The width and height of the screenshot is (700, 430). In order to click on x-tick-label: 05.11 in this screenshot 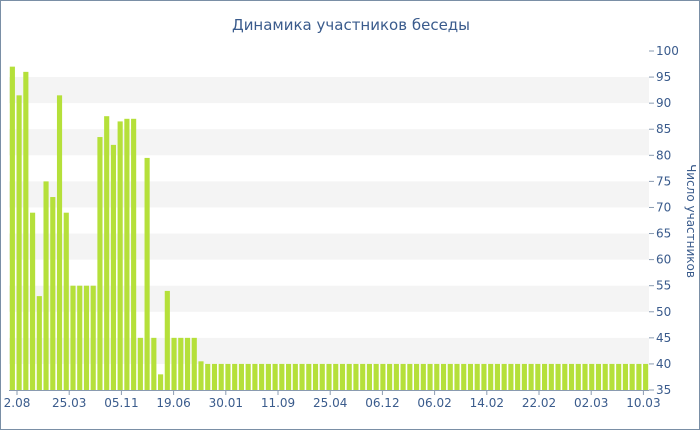, I will do `click(121, 403)`.